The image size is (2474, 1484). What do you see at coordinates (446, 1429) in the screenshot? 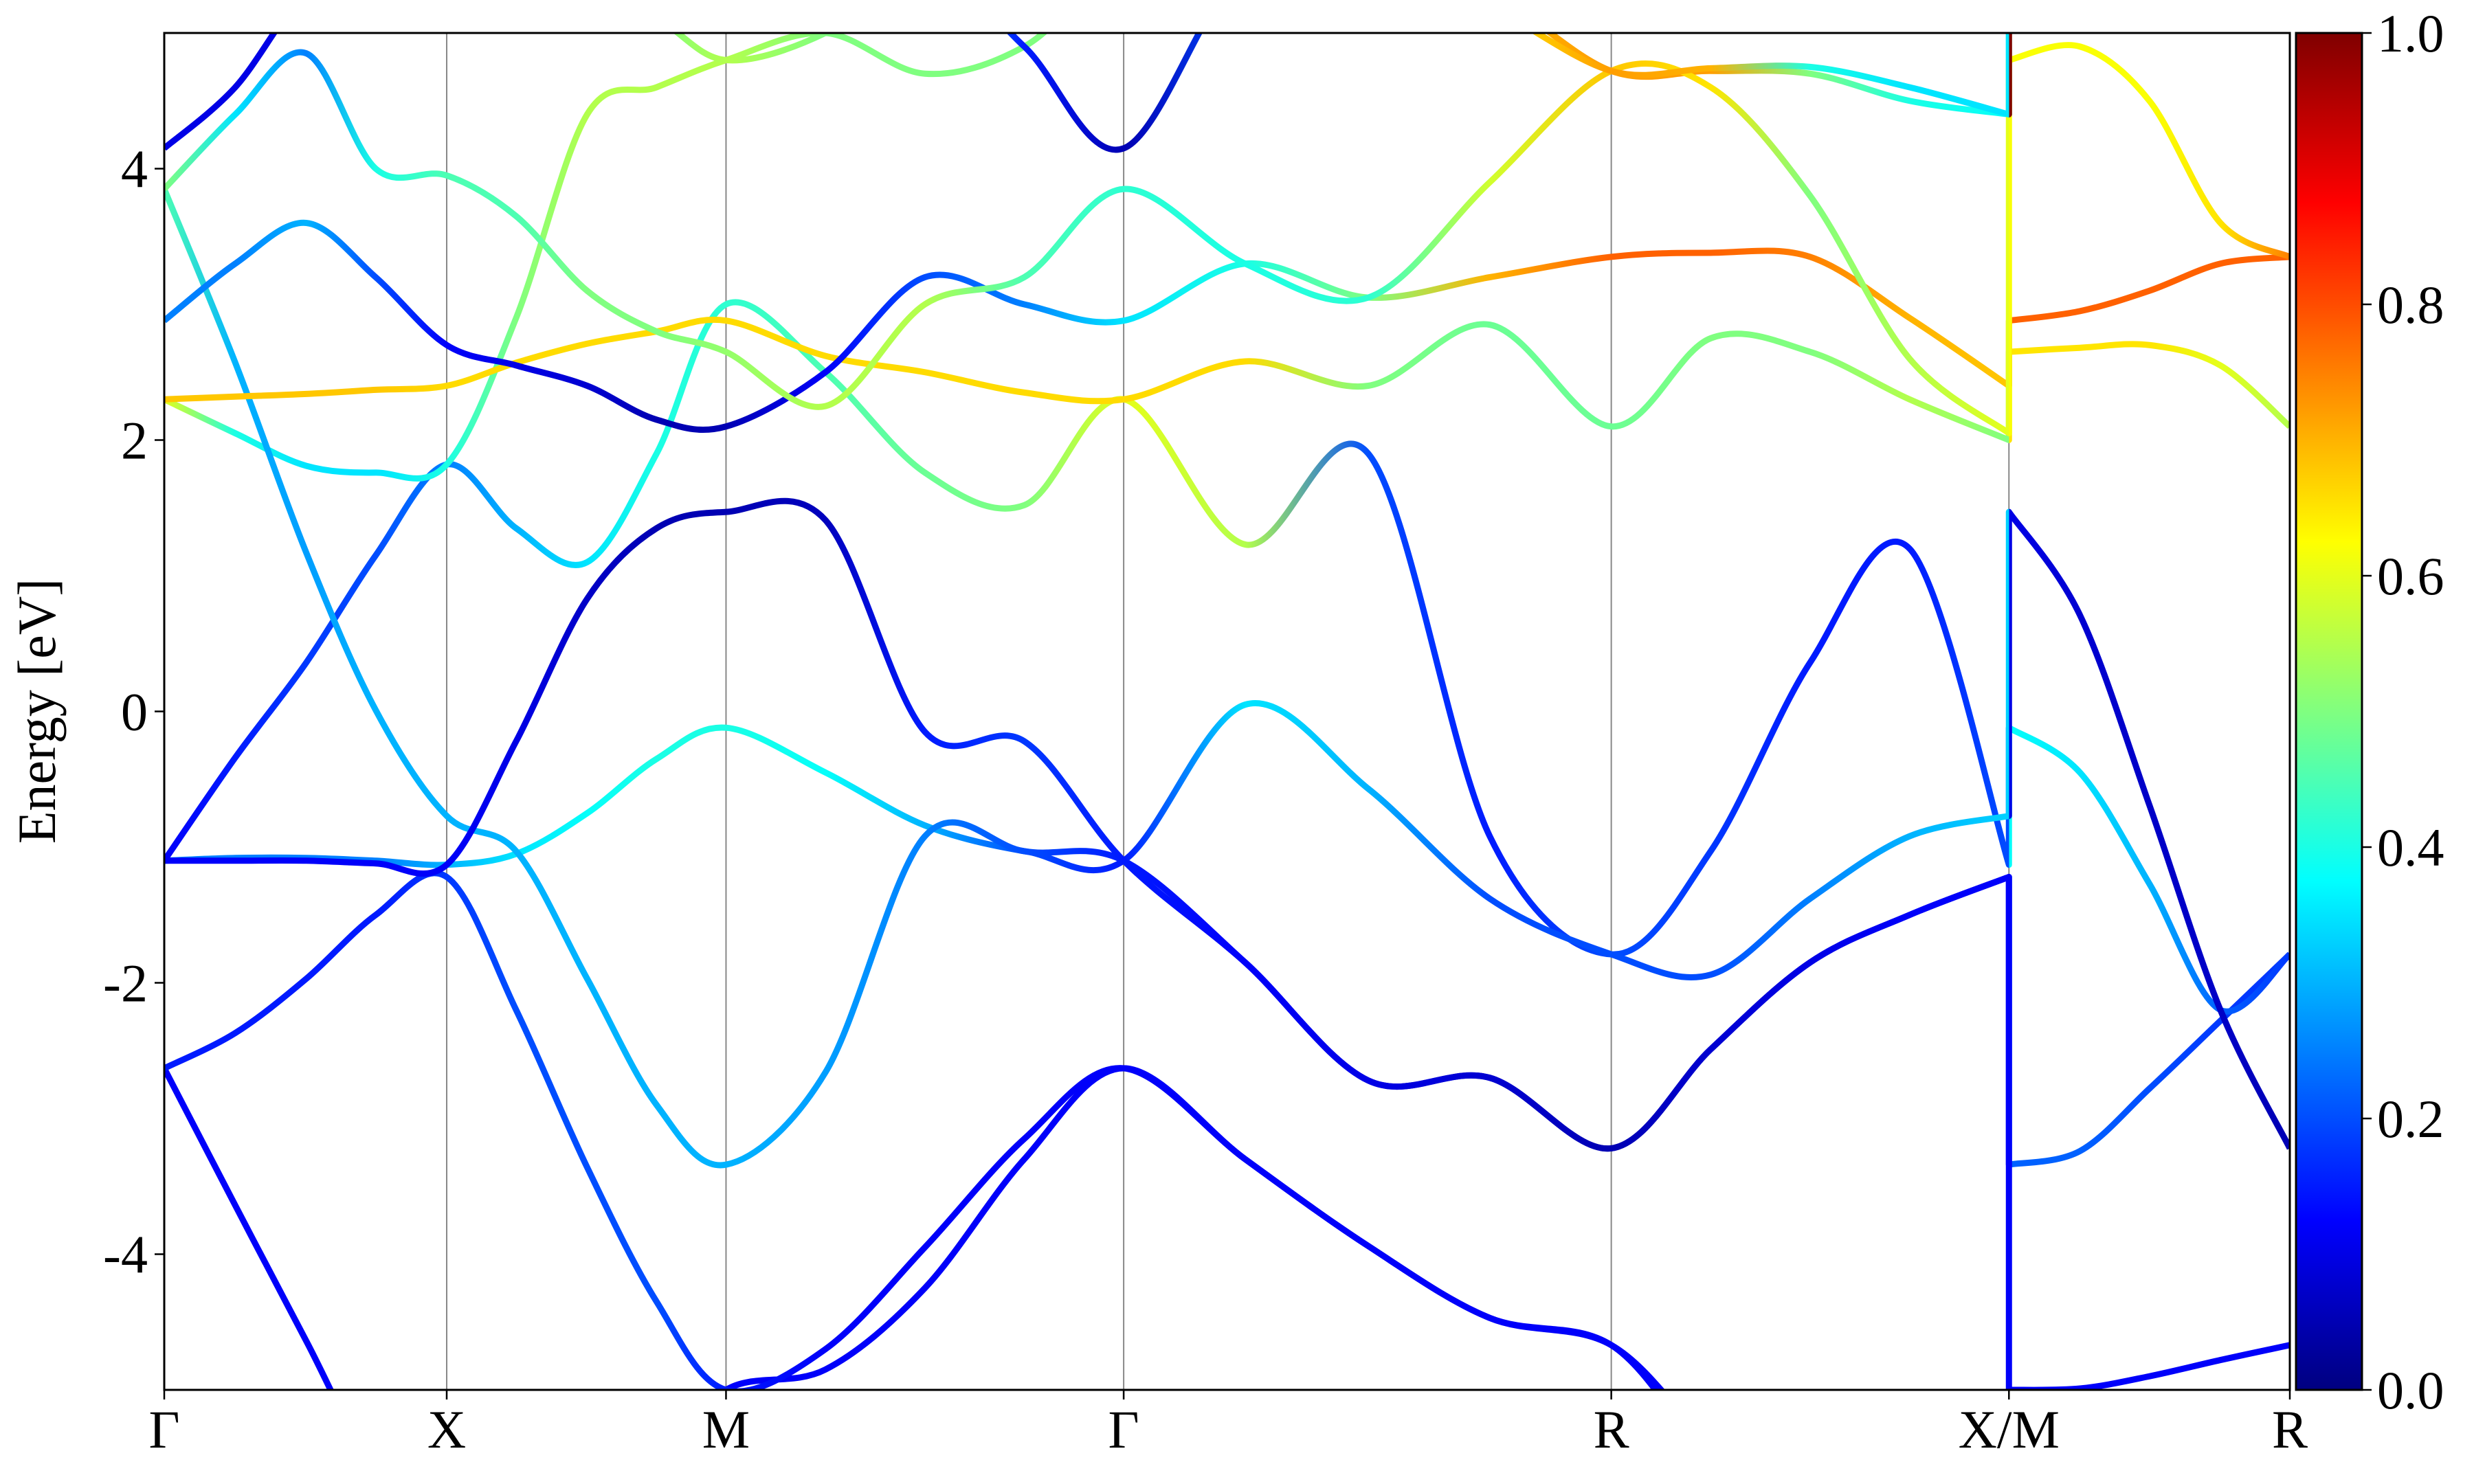
I see `x-tick-label: X` at bounding box center [446, 1429].